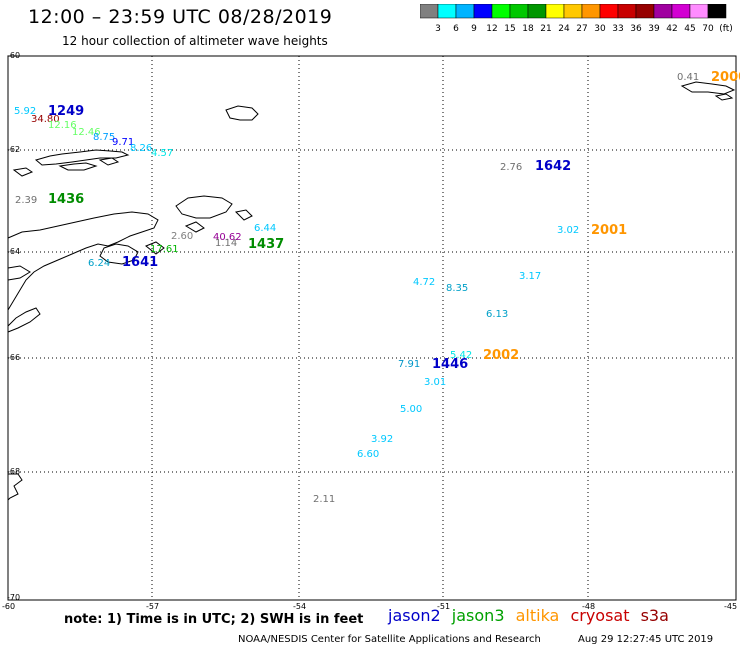 The image size is (740, 650). I want to click on lat-tick-label: -64, so click(13, 251).